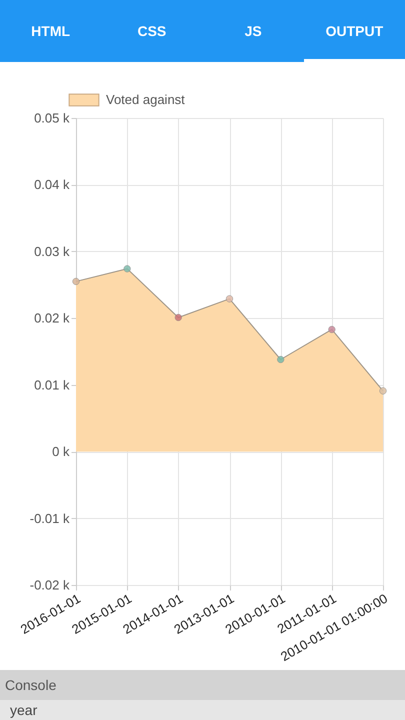 This screenshot has width=405, height=720. What do you see at coordinates (50, 518) in the screenshot?
I see `y-tick-label: -0.01 k` at bounding box center [50, 518].